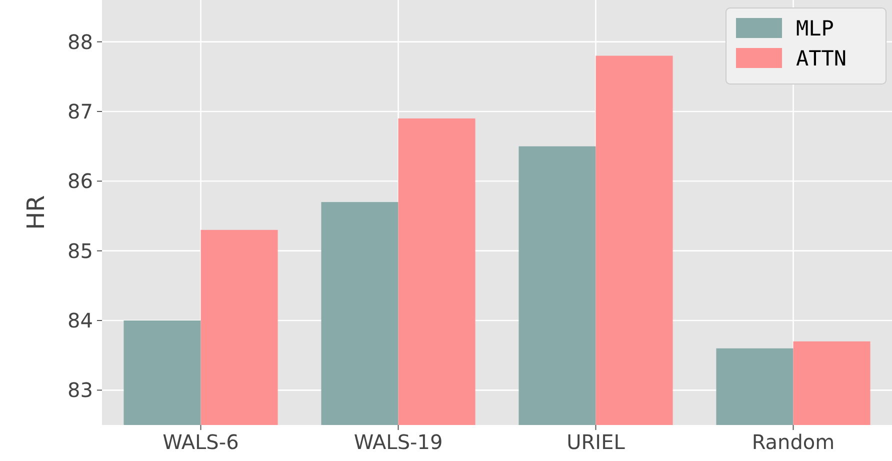 This screenshot has width=892, height=461. I want to click on y-axis-title: HR, so click(36, 212).